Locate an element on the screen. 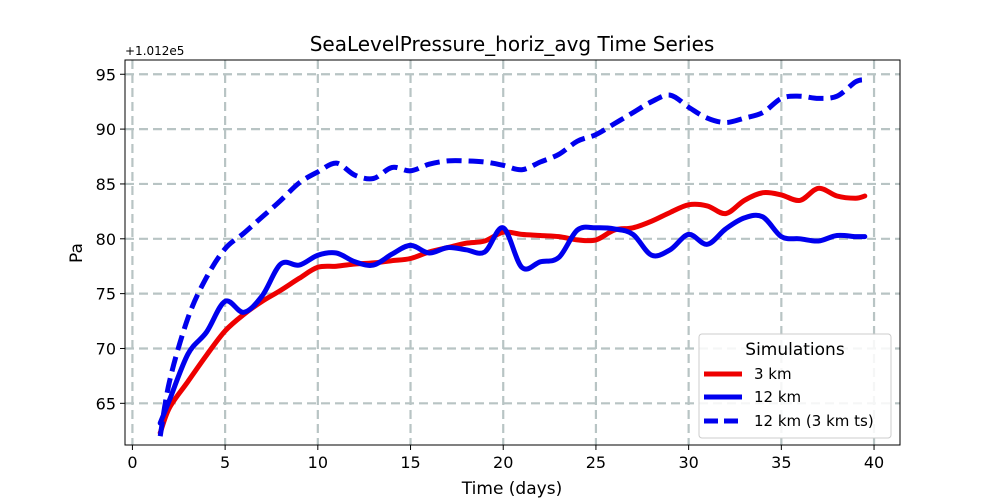 The image size is (1000, 500). y-tick-label: 75 is located at coordinates (106, 294).